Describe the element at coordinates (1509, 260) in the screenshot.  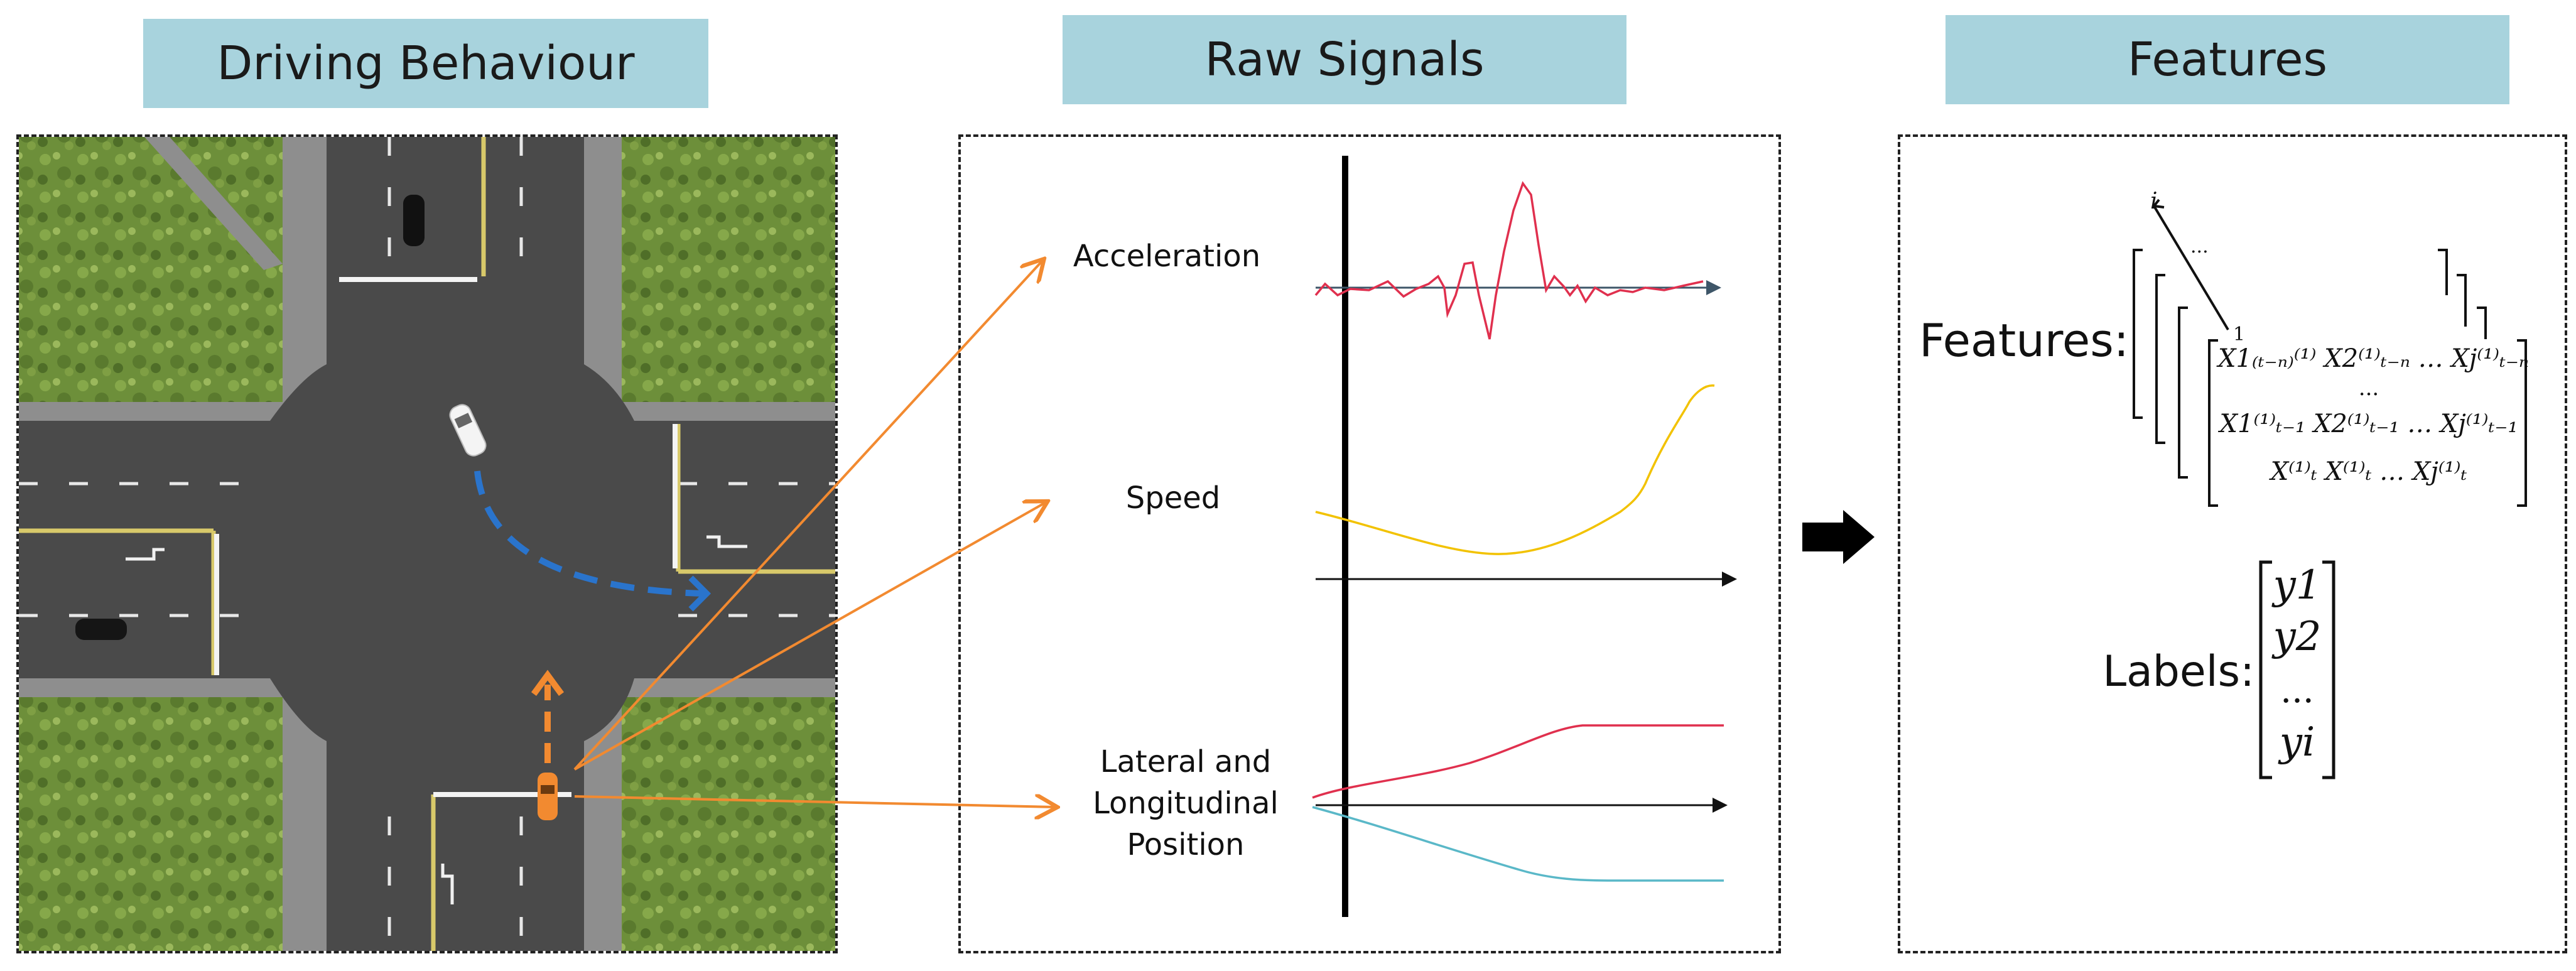
I see `acceleration-signal` at that location.